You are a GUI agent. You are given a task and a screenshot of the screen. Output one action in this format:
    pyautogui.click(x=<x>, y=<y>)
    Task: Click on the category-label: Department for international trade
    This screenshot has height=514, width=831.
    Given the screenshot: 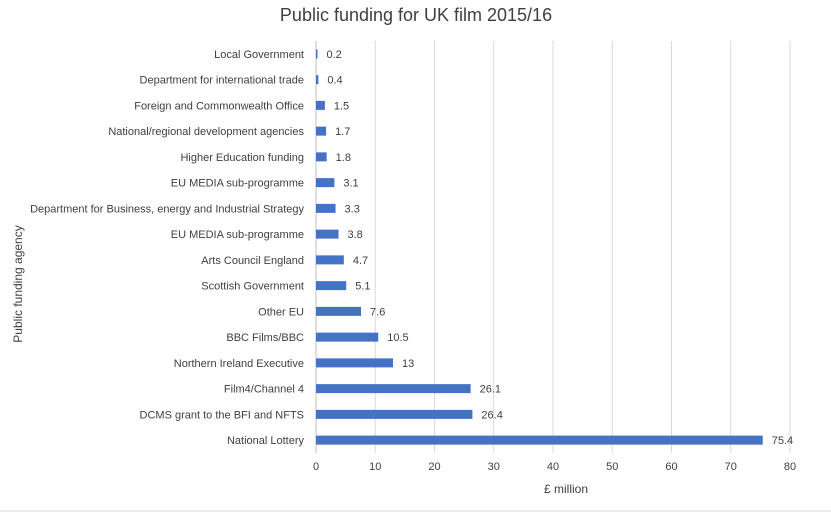 What is the action you would take?
    pyautogui.click(x=222, y=81)
    